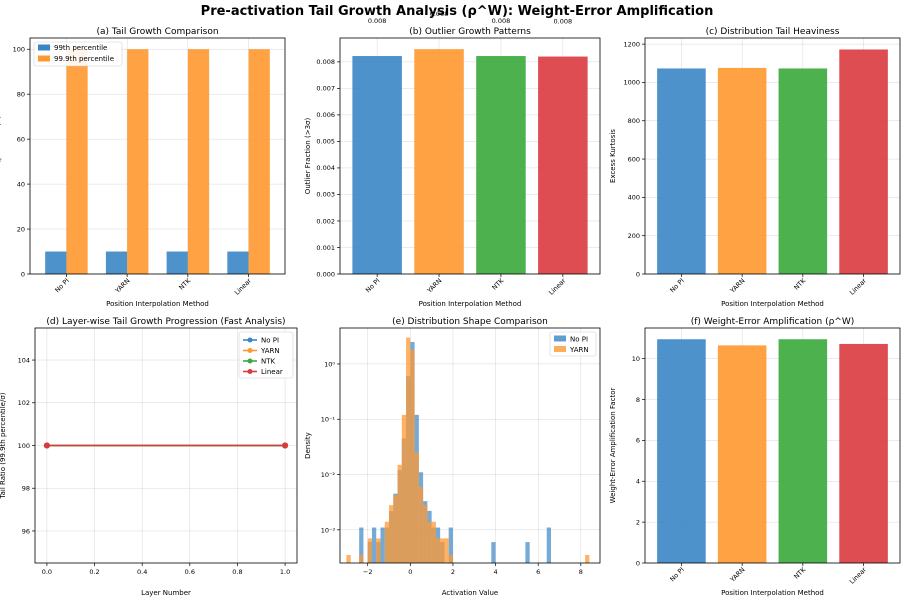  Describe the element at coordinates (453, 572) in the screenshot. I see `x-tick-label-2: 2` at that location.